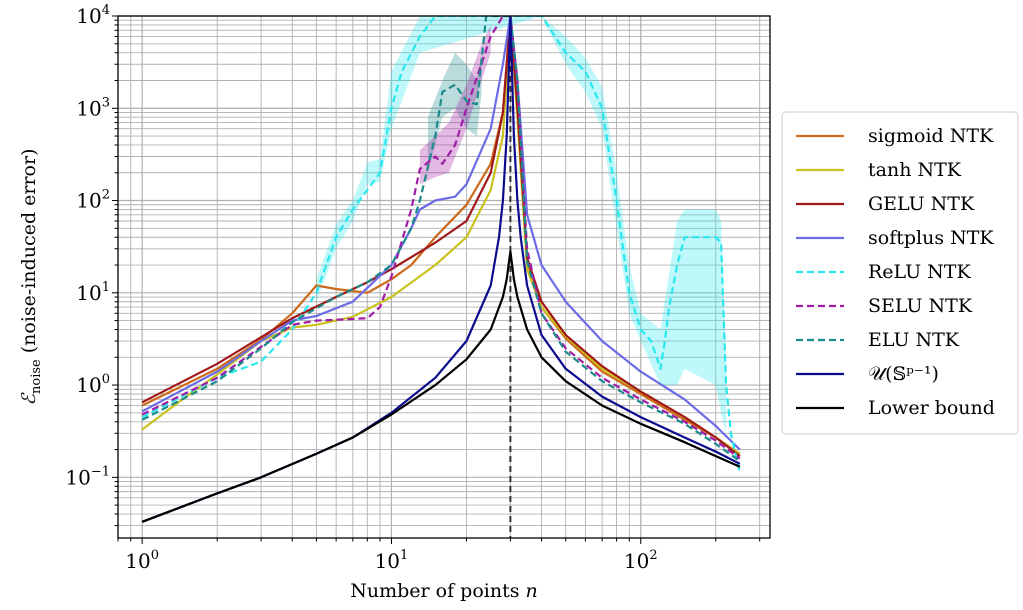 The image size is (1023, 610). I want to click on legend-label-2: GELU NTK, so click(921, 204).